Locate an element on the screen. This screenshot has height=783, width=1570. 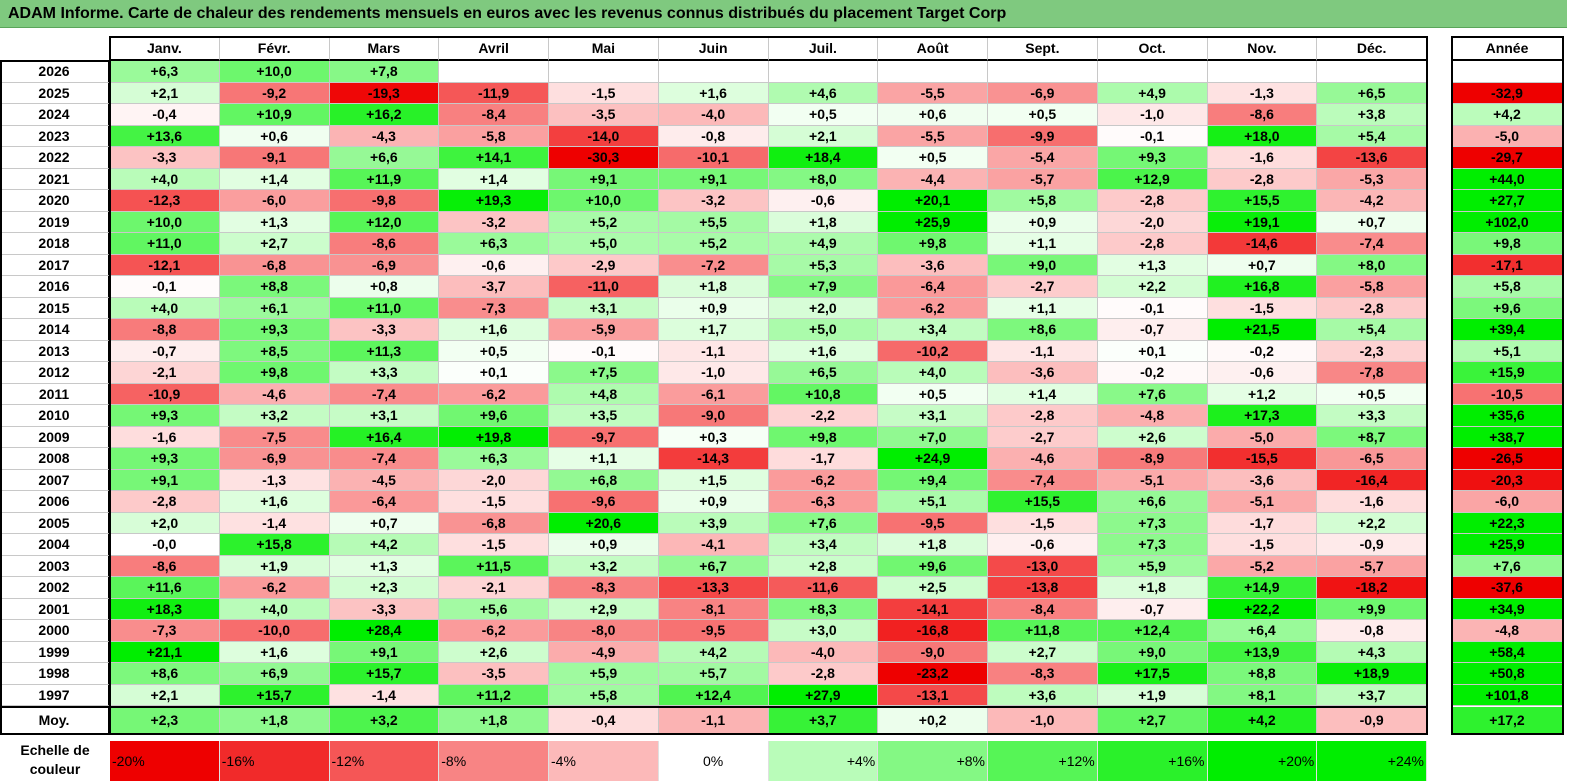
heatmap-cell: -5,7 is located at coordinates (1372, 566).